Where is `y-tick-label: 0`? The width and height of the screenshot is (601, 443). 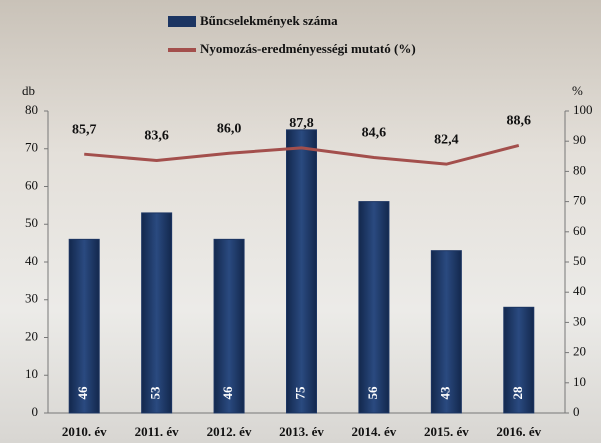
y-tick-label: 0 is located at coordinates (35, 411).